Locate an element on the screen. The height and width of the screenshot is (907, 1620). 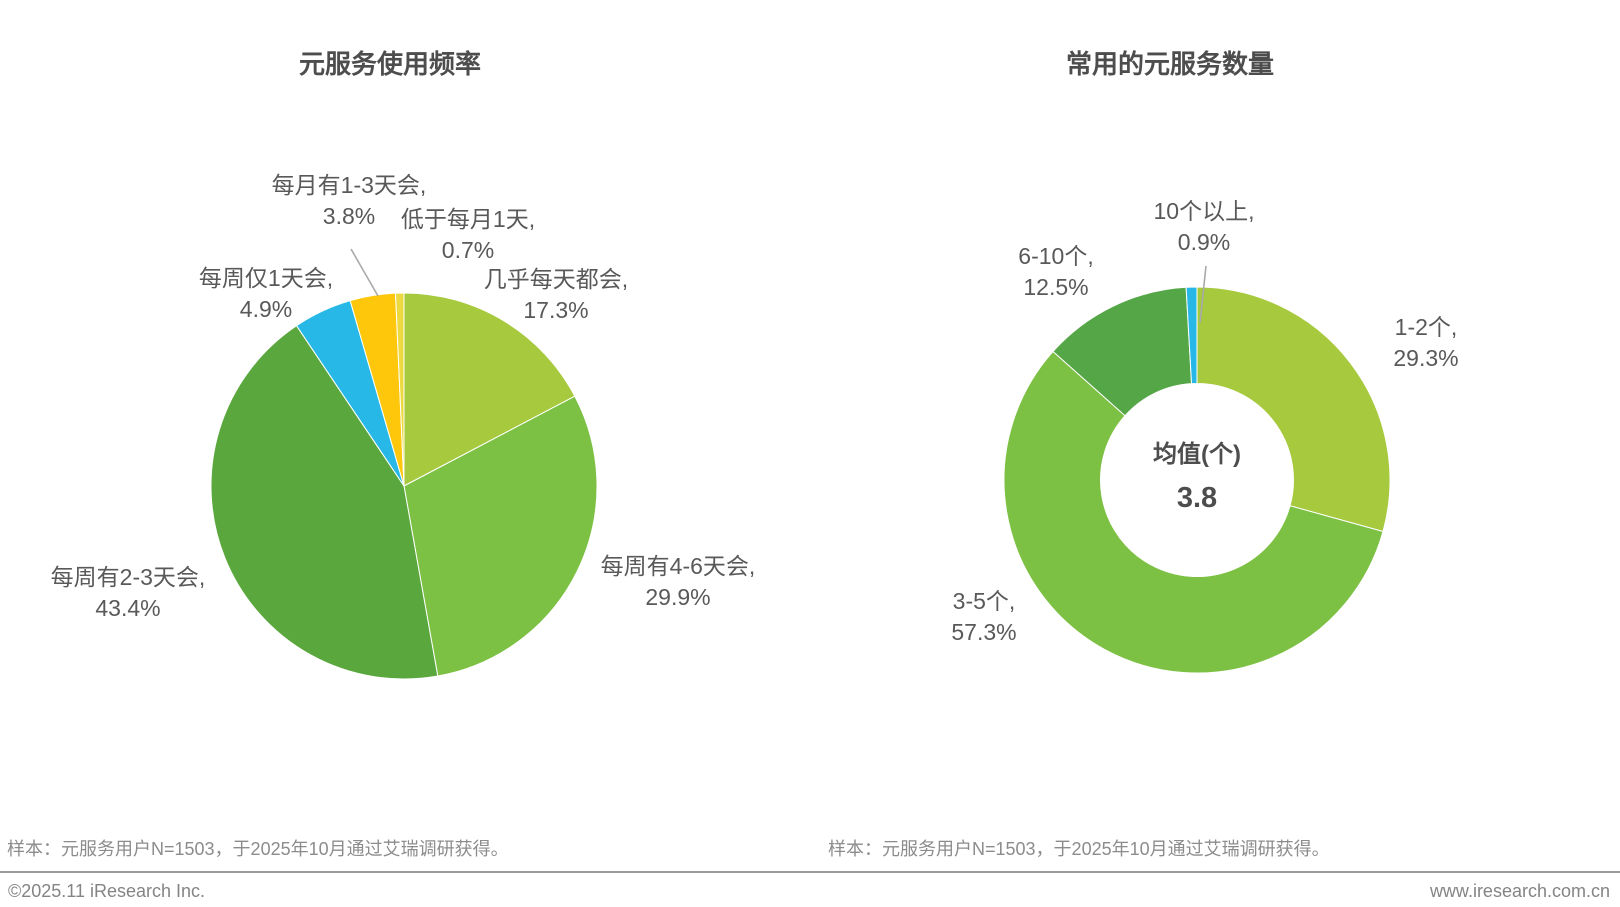
label-2-3-days-week: 每周有2-3天会, 43.4% is located at coordinates (128, 592).